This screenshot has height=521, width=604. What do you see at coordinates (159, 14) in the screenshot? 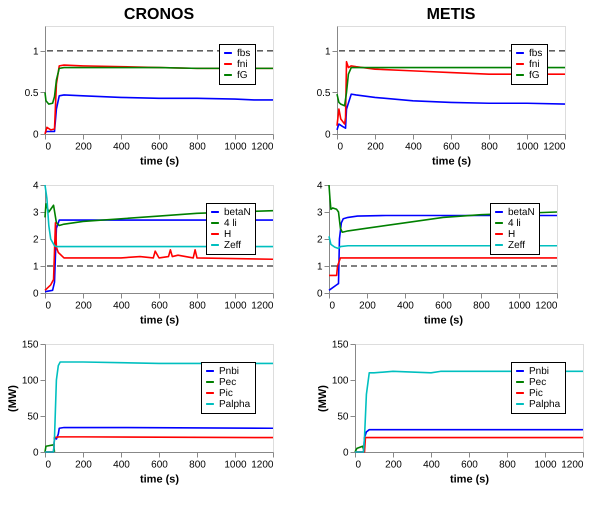
I see `chart-title: CRONOS` at bounding box center [159, 14].